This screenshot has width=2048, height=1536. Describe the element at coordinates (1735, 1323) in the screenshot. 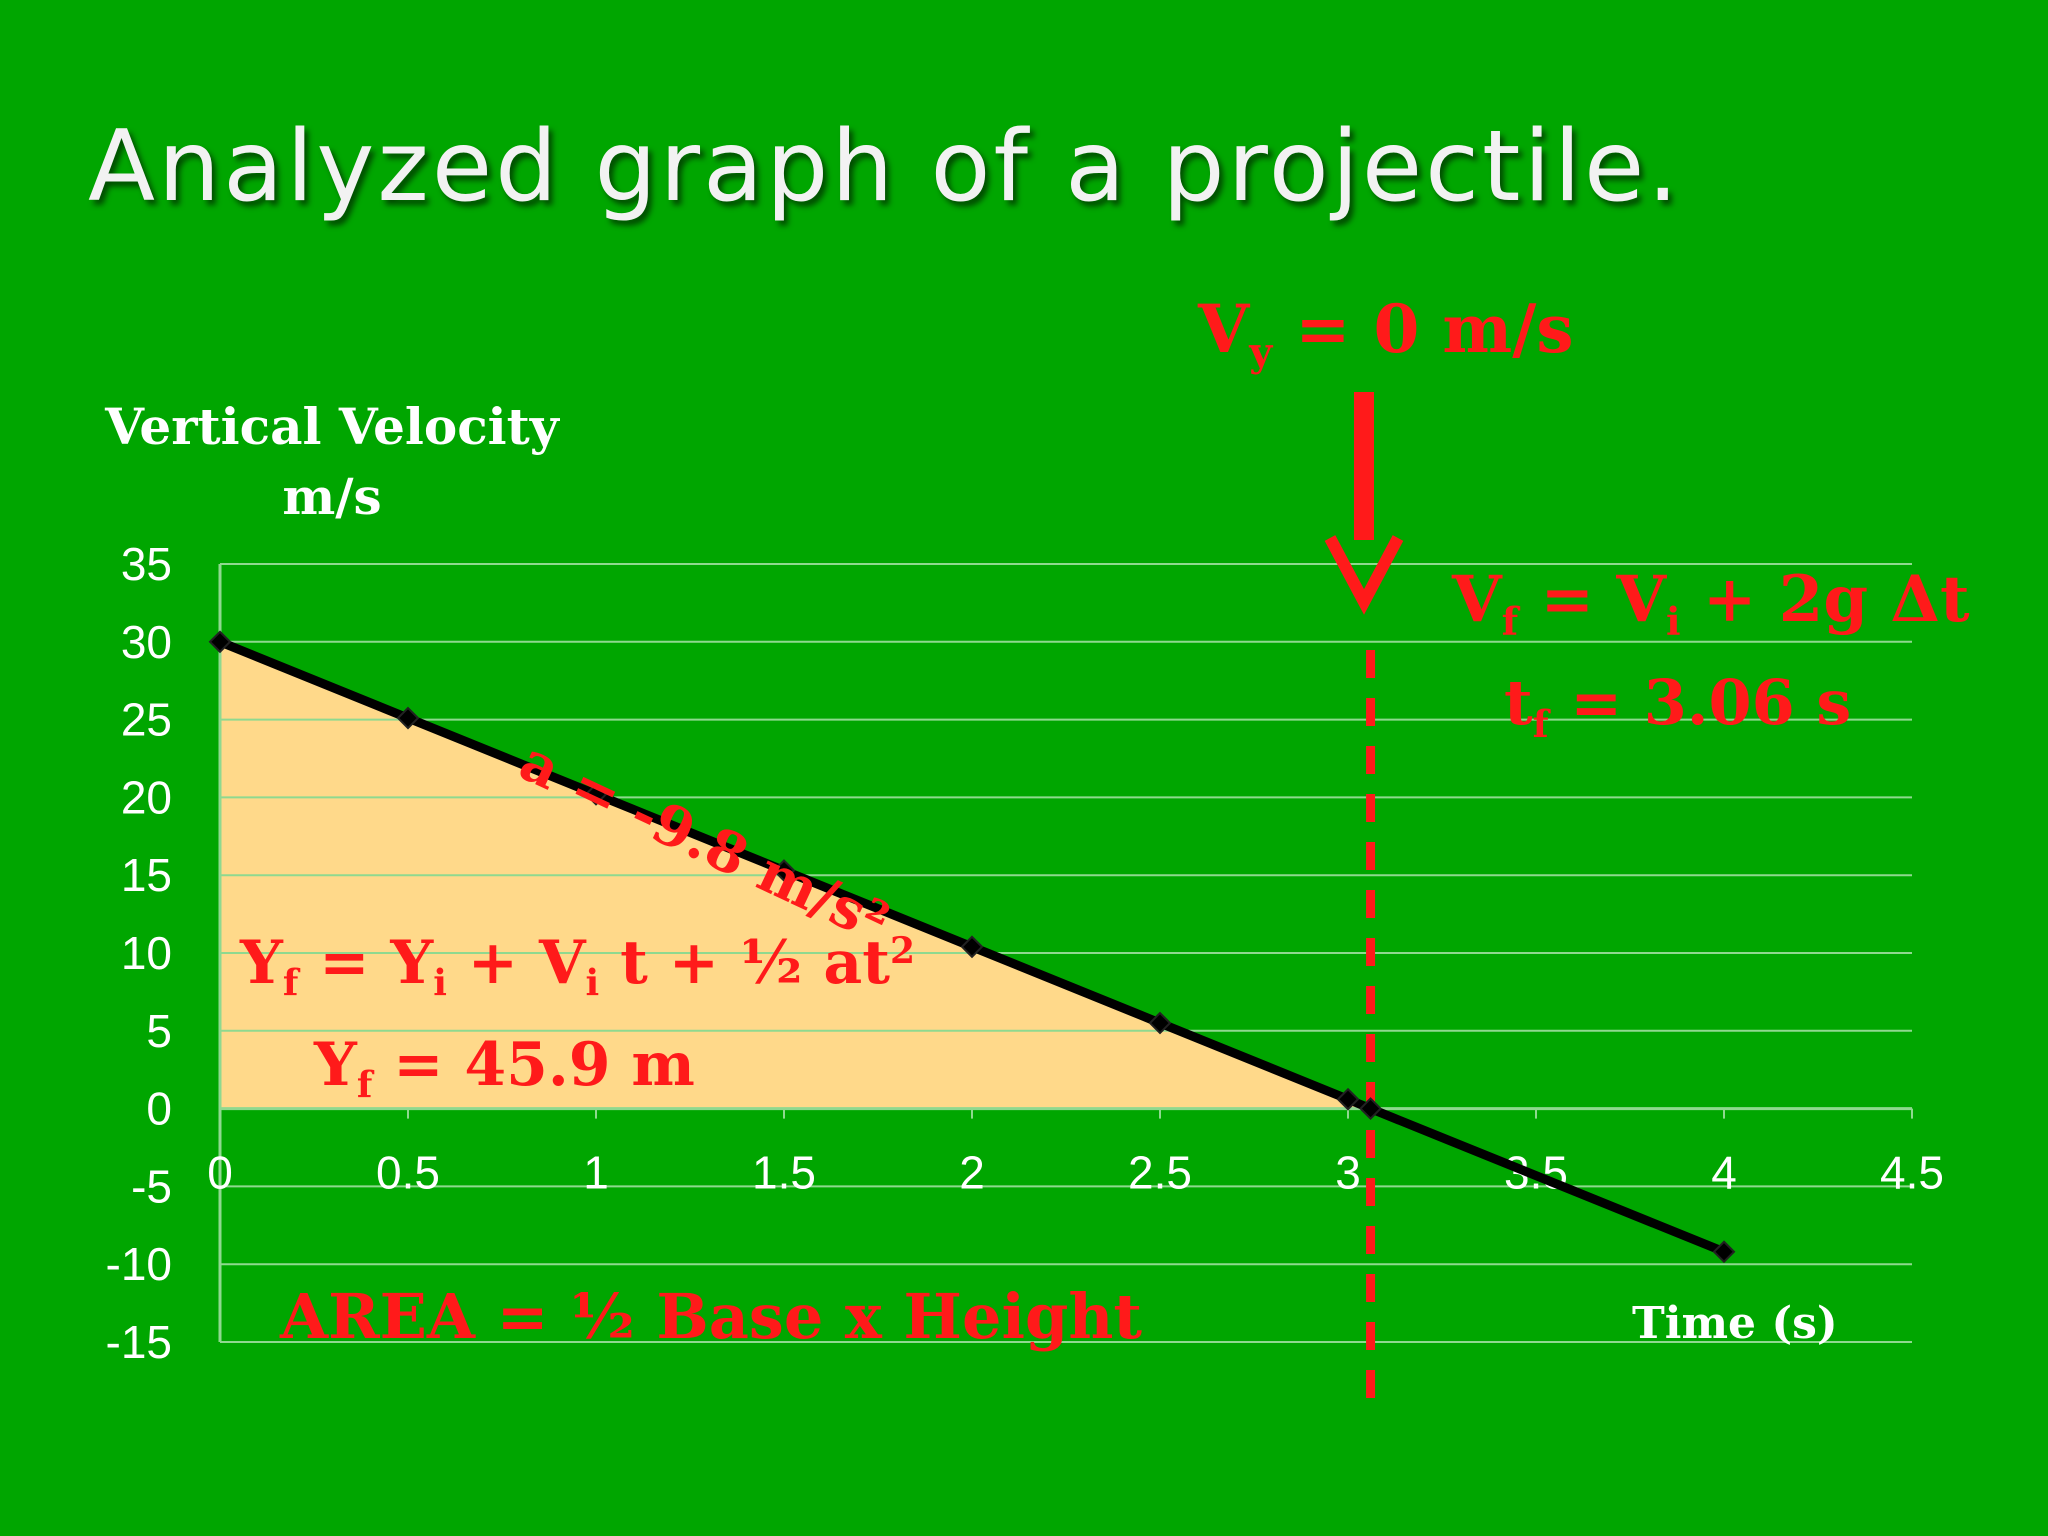

I see `x-axis-label: Time (s)` at that location.